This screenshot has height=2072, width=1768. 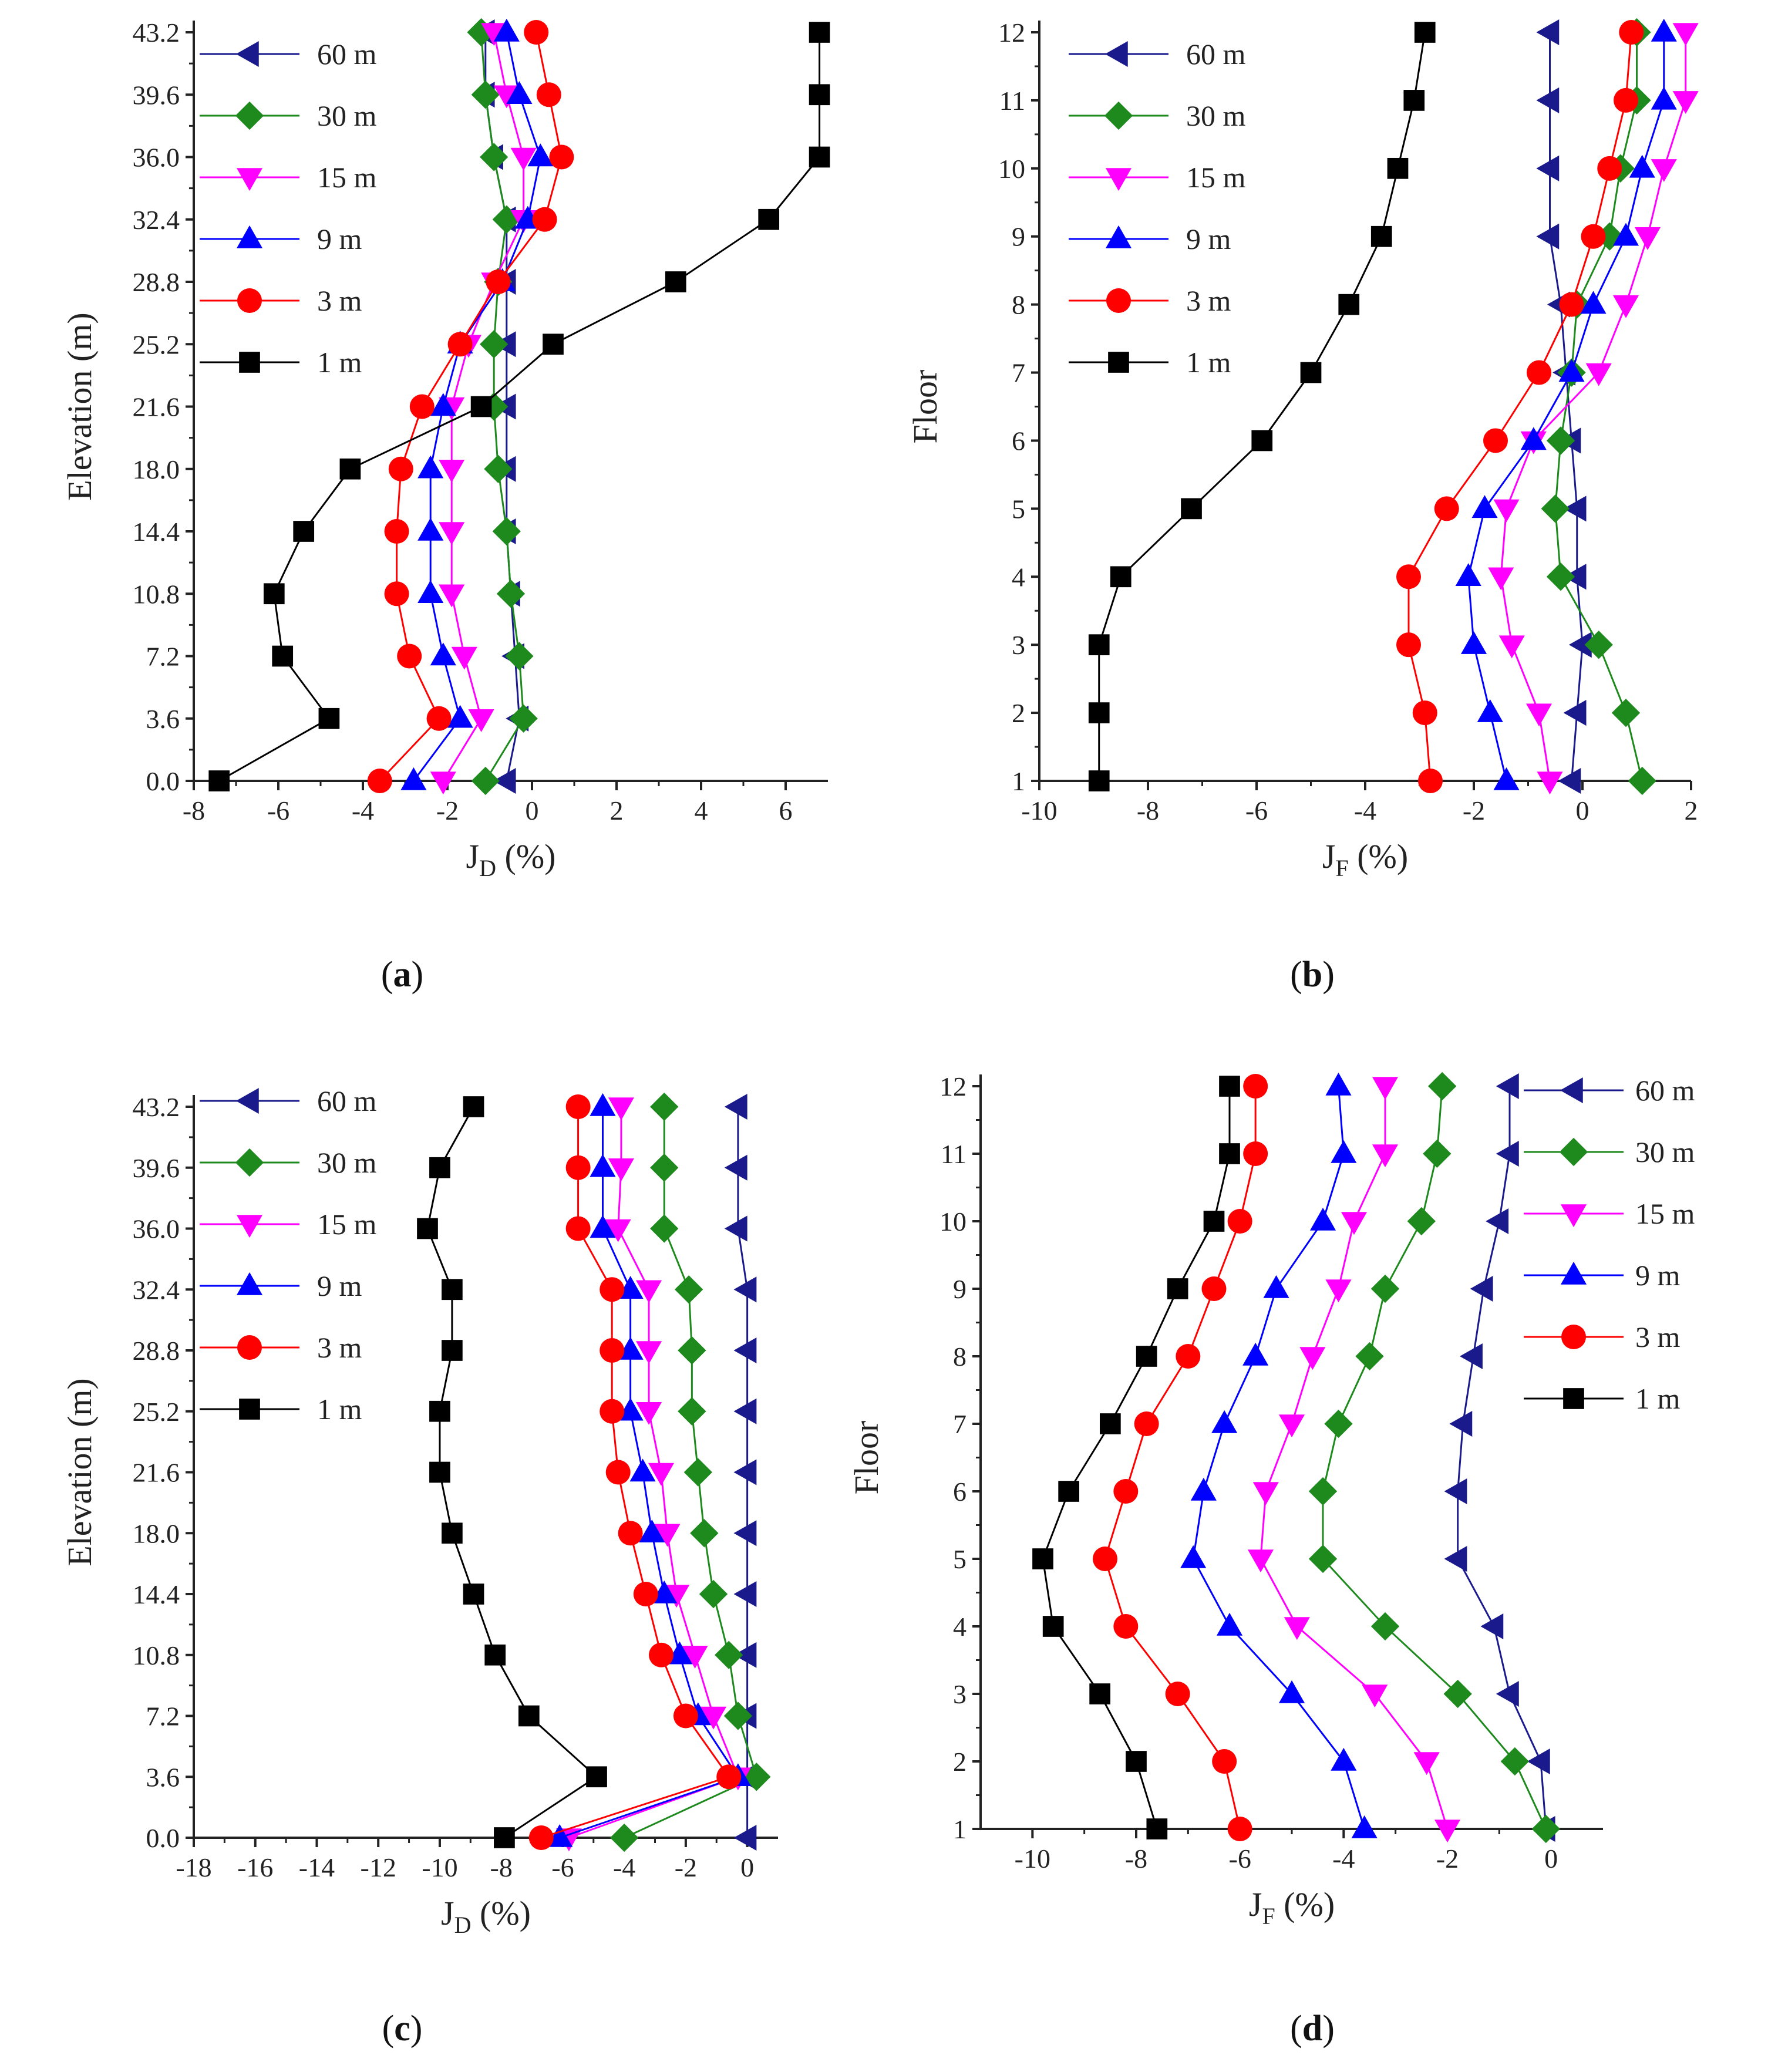 I want to click on y-tick-label: 43.2, so click(x=157, y=1107).